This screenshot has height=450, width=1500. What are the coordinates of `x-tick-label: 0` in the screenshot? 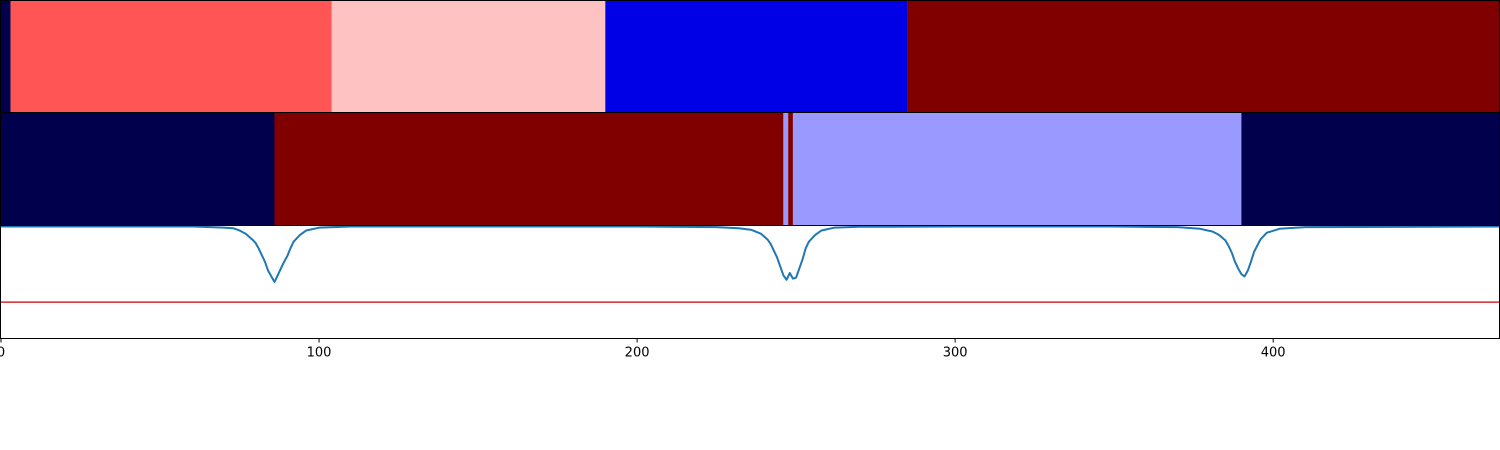 It's located at (2, 353).